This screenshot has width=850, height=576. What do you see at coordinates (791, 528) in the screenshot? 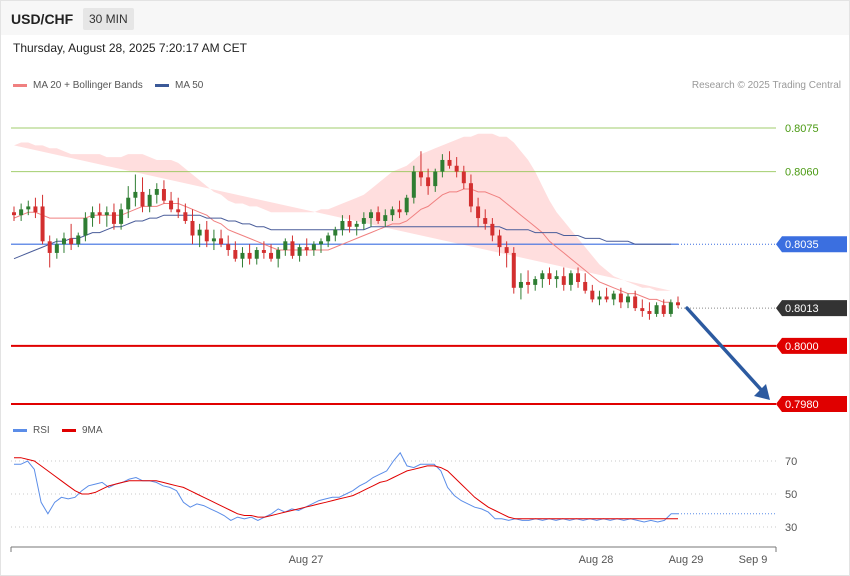
I see `rsi-tick-label: 30` at bounding box center [791, 528].